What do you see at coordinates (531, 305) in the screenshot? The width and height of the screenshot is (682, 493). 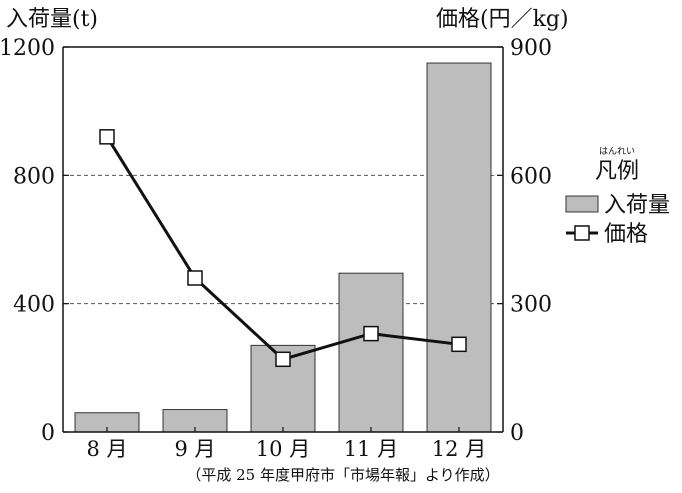 I see `right-tick-label: 300` at bounding box center [531, 305].